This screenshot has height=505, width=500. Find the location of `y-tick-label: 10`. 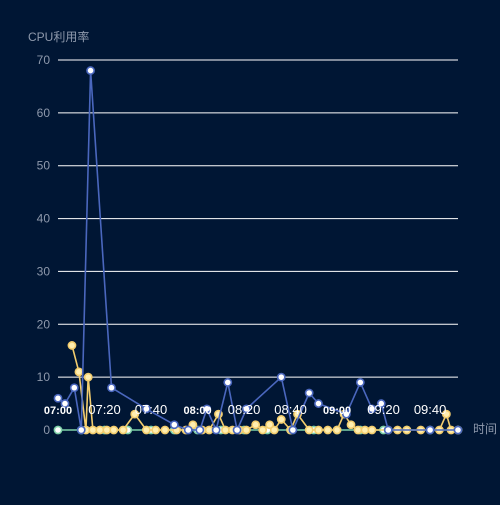

y-tick-label: 10 is located at coordinates (44, 377).